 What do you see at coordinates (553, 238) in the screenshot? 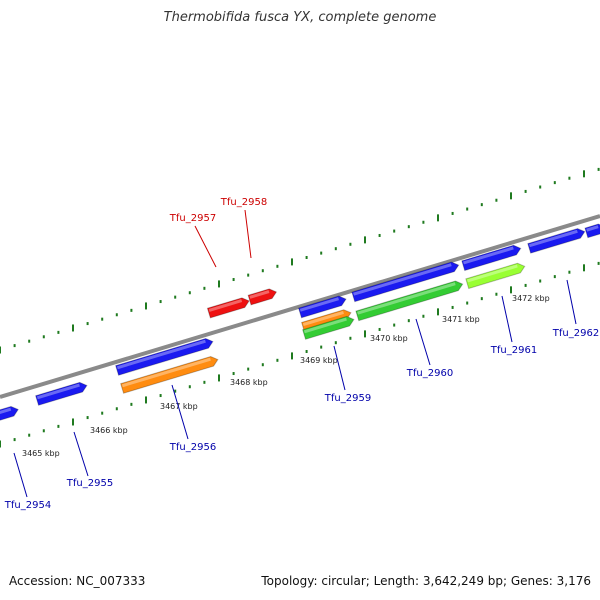
I see `gene-tfu-2962-shine` at bounding box center [553, 238].